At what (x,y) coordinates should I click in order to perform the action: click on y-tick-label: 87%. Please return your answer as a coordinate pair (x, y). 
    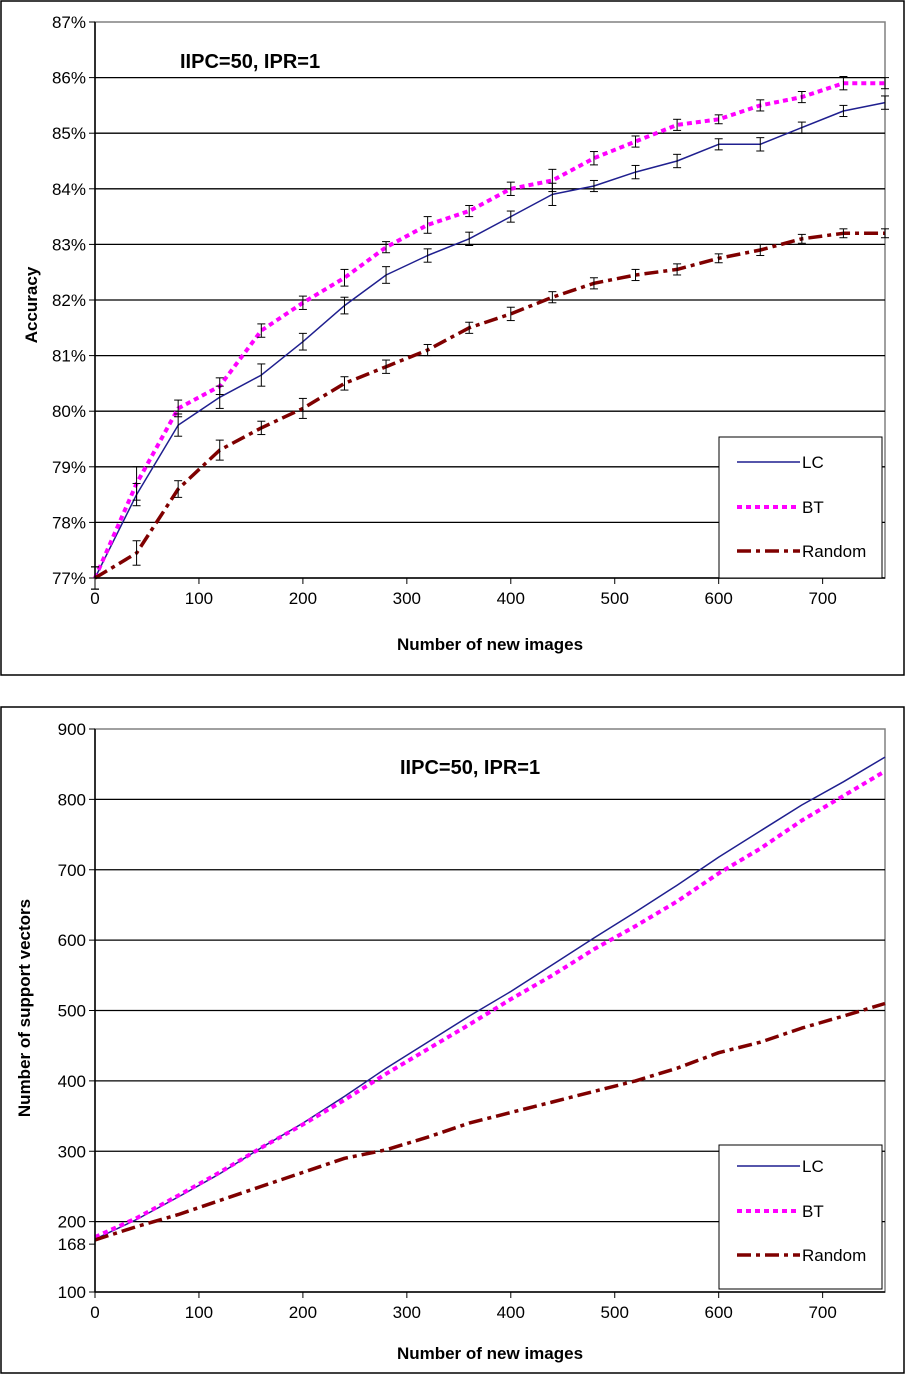
    Looking at the image, I should click on (69, 22).